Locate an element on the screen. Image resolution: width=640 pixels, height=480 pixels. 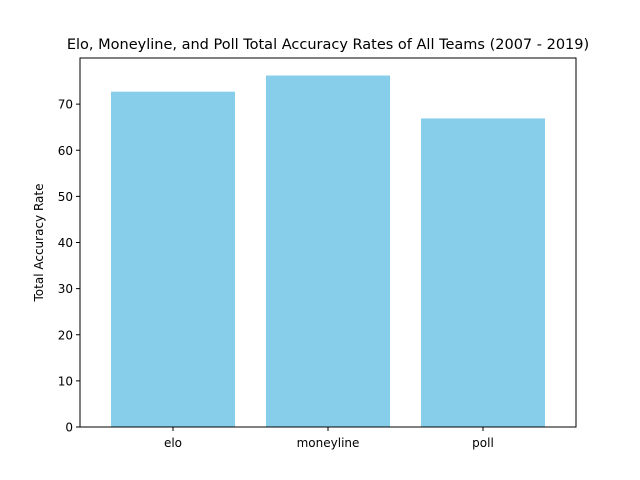
y-tick-label: 20 is located at coordinates (65, 335).